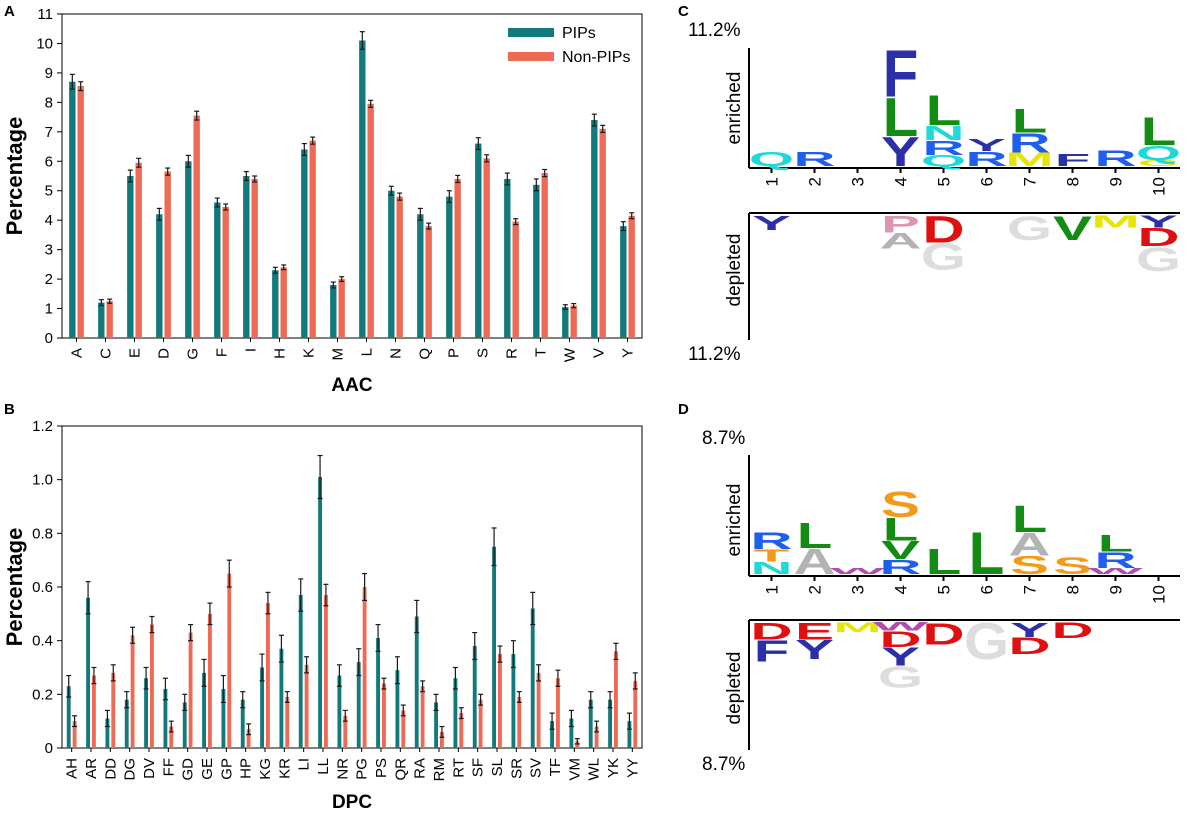 This screenshot has height=819, width=1192. I want to click on logo-letter-E: E, so click(814, 631).